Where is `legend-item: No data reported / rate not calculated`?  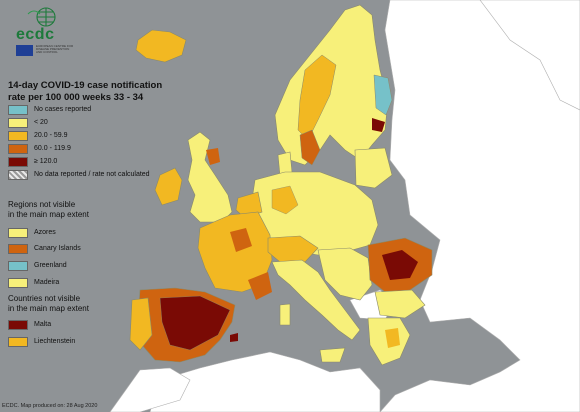 legend-item: No data reported / rate not calculated is located at coordinates (103, 175).